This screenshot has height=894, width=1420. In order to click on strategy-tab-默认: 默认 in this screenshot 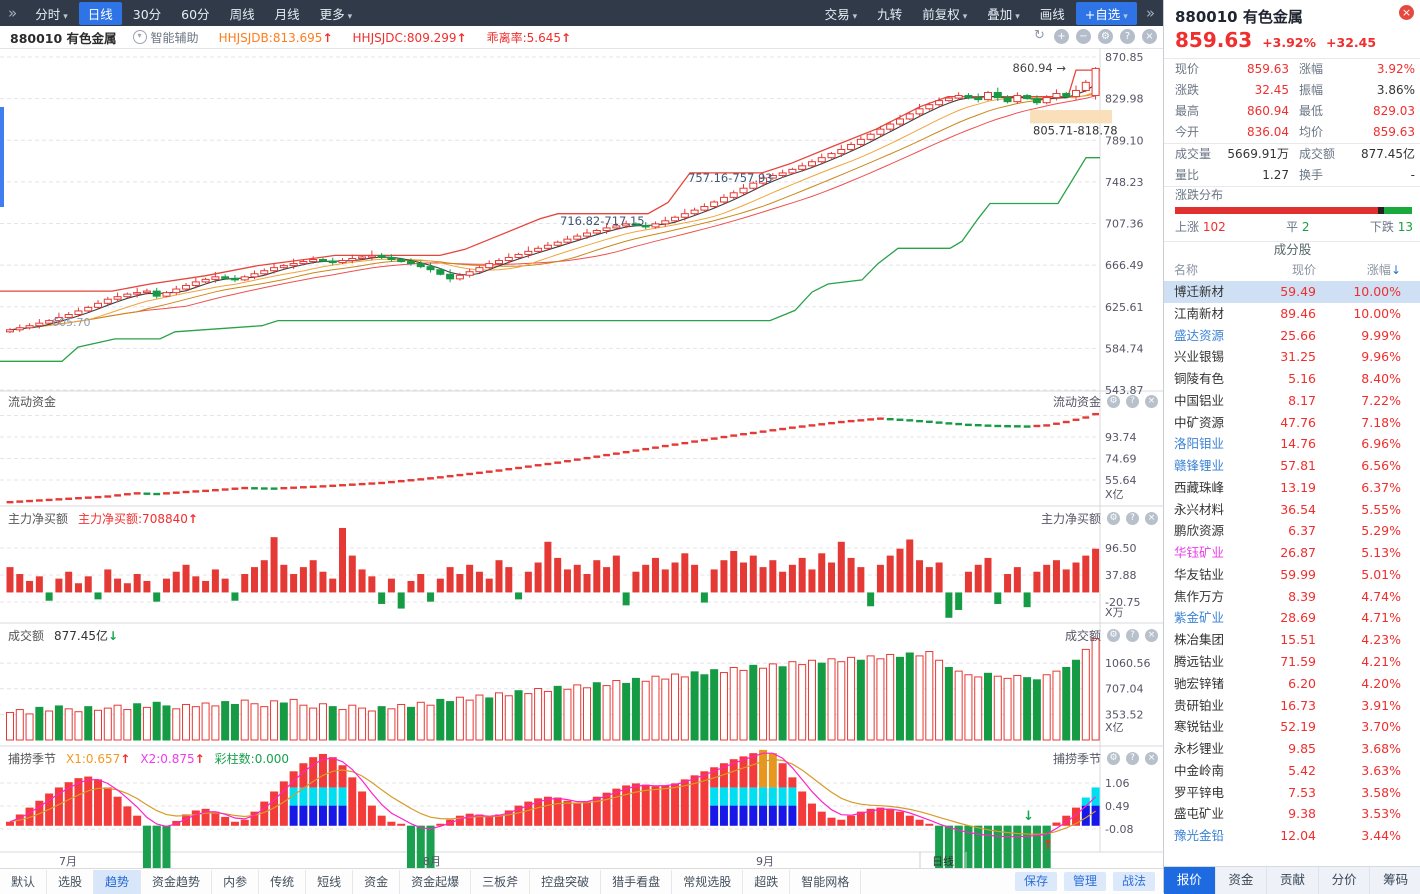, I will do `click(24, 881)`.